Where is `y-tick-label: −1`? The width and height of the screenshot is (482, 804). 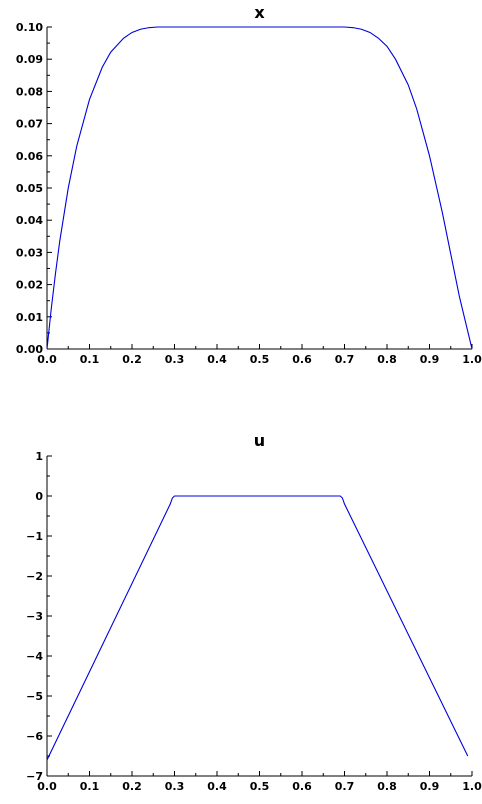 y-tick-label: −1 is located at coordinates (34, 536).